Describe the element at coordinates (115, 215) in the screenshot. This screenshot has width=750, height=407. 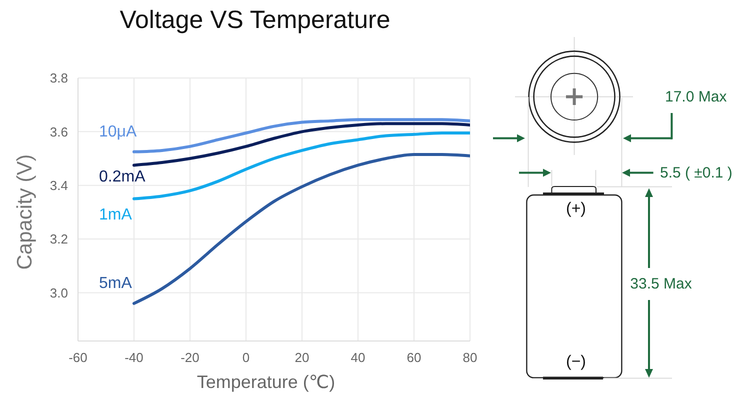
I see `series-label: 1mA` at that location.